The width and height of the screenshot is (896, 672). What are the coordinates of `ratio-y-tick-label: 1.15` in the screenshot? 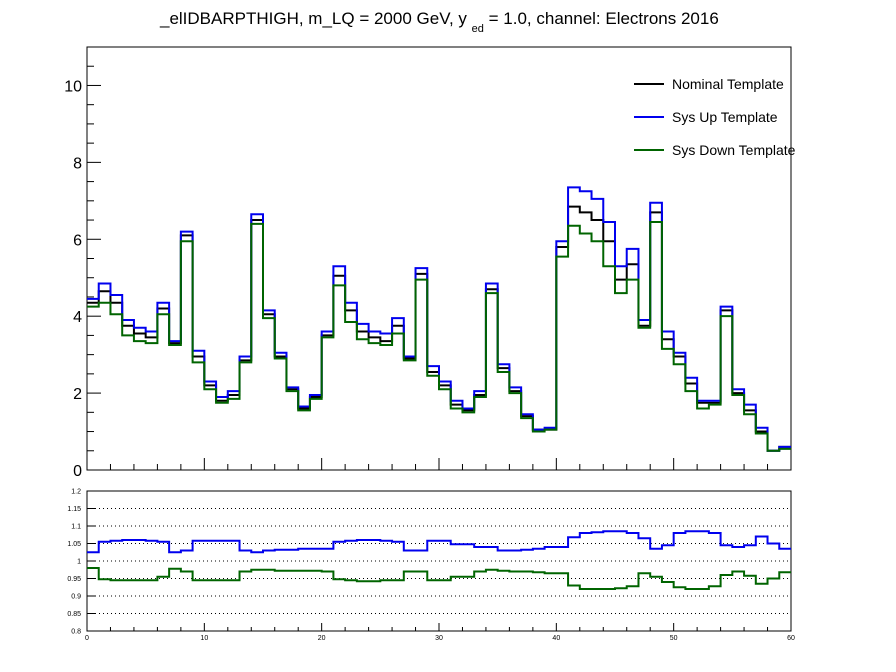 It's located at (74, 509).